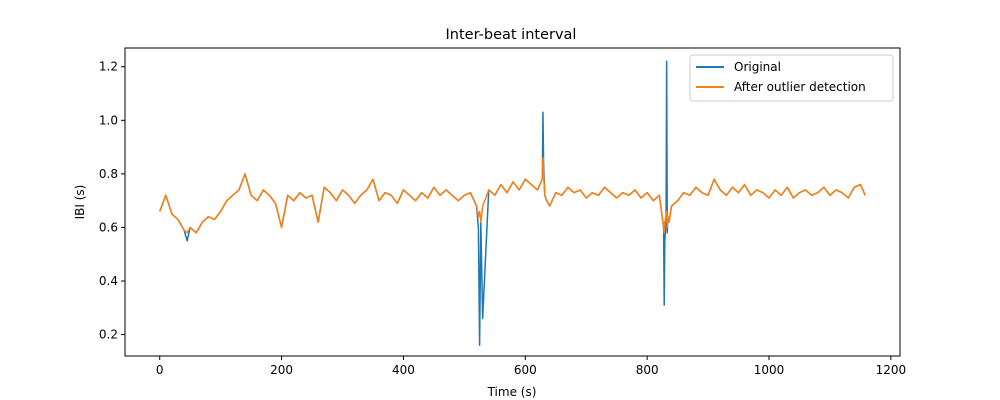 Image resolution: width=1000 pixels, height=400 pixels. I want to click on x-tick-label: 1200, so click(891, 370).